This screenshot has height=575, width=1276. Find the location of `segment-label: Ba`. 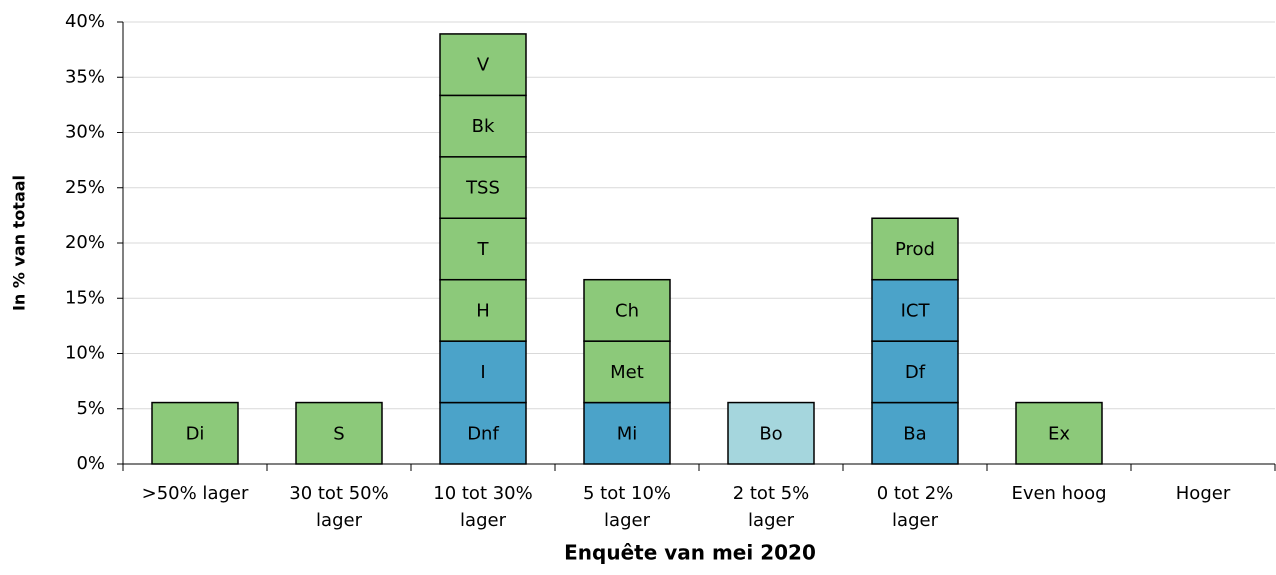

segment-label: Ba is located at coordinates (914, 433).